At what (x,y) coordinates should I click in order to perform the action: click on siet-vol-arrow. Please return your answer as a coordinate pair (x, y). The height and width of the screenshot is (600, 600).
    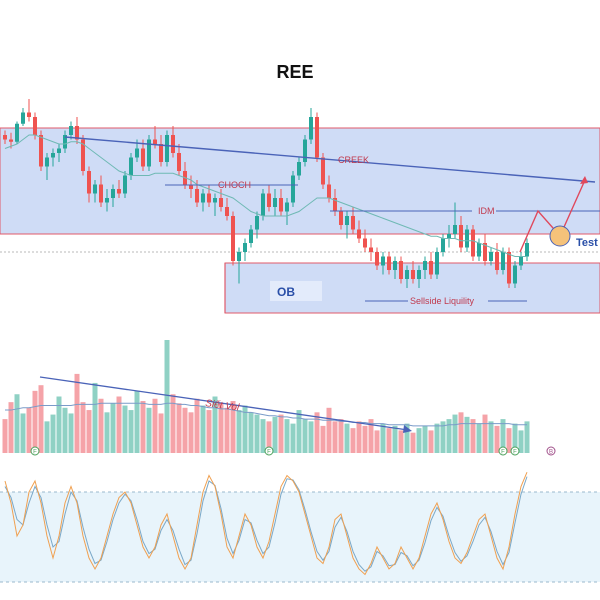
    Looking at the image, I should click on (224, 403).